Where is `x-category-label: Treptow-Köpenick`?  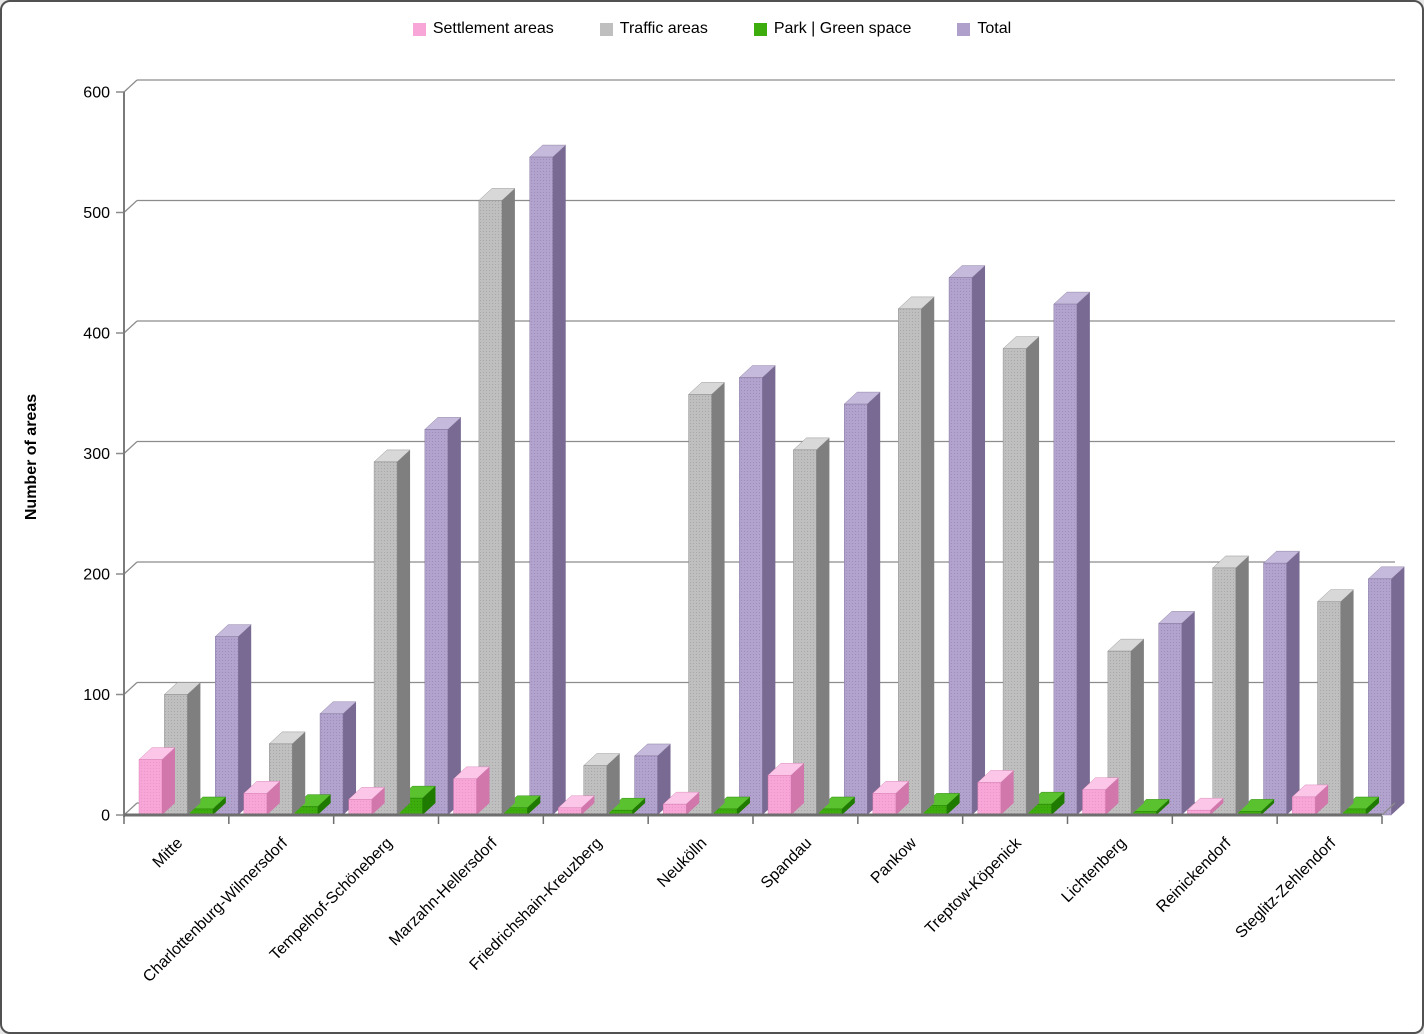
x-category-label: Treptow-Köpenick is located at coordinates (973, 885).